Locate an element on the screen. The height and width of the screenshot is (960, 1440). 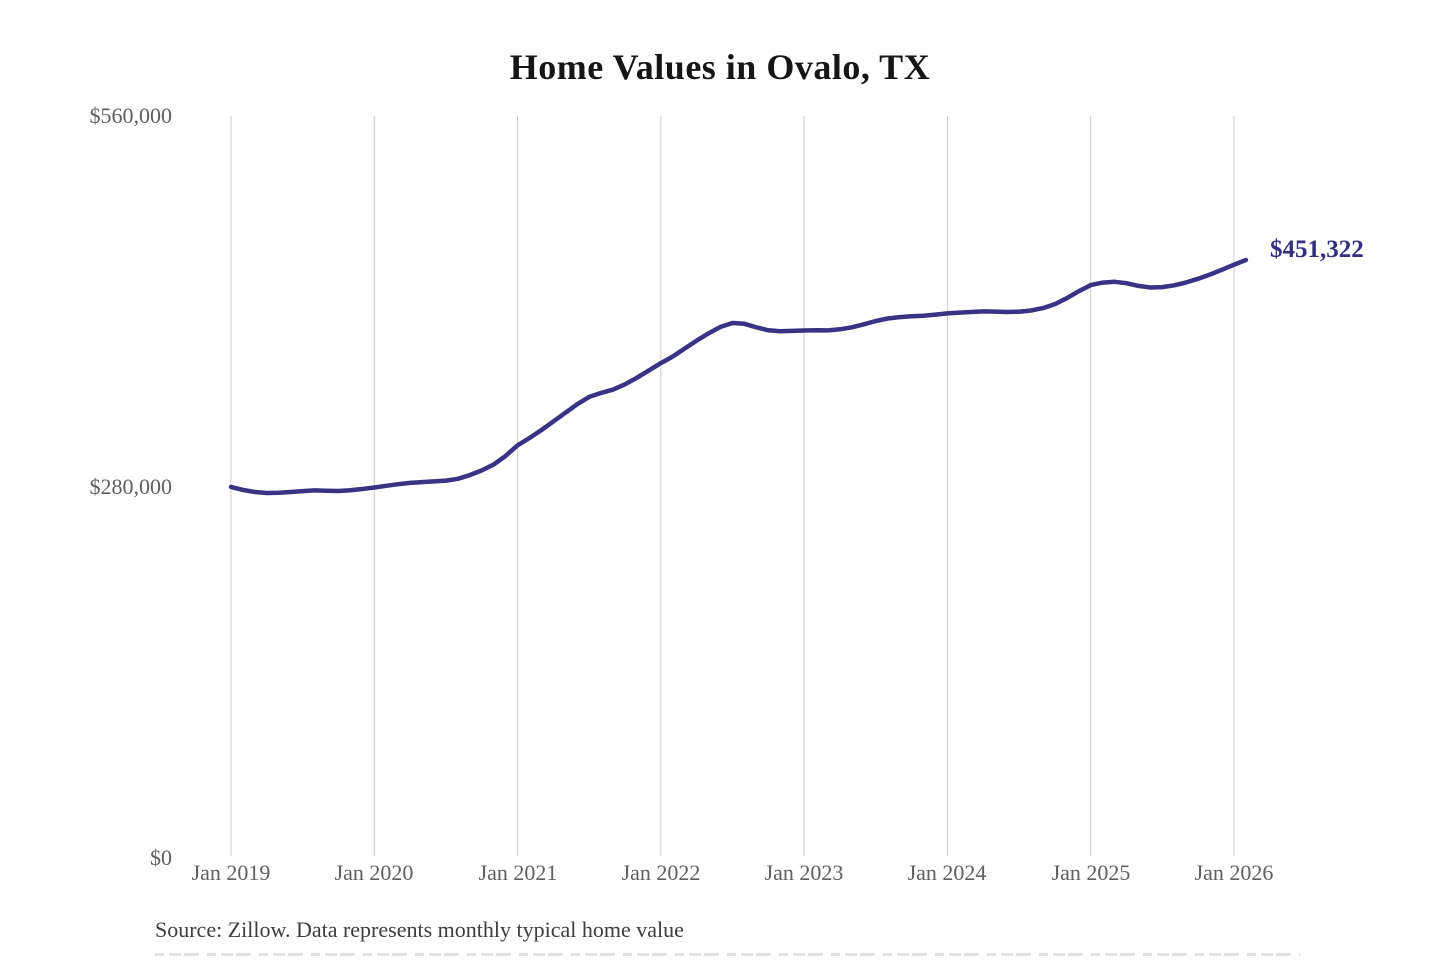
x-tick-label: Jan 2022 is located at coordinates (661, 872).